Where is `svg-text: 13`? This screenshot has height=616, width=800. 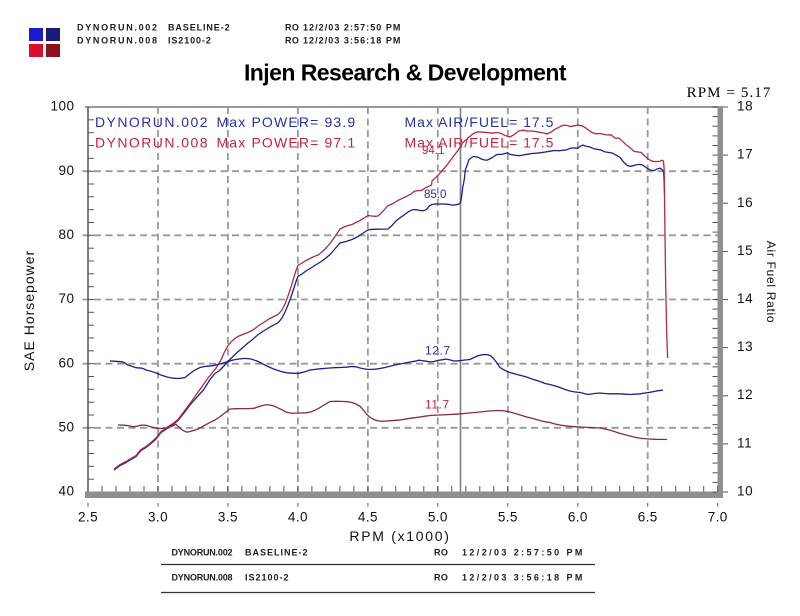
svg-text: 13 is located at coordinates (745, 346).